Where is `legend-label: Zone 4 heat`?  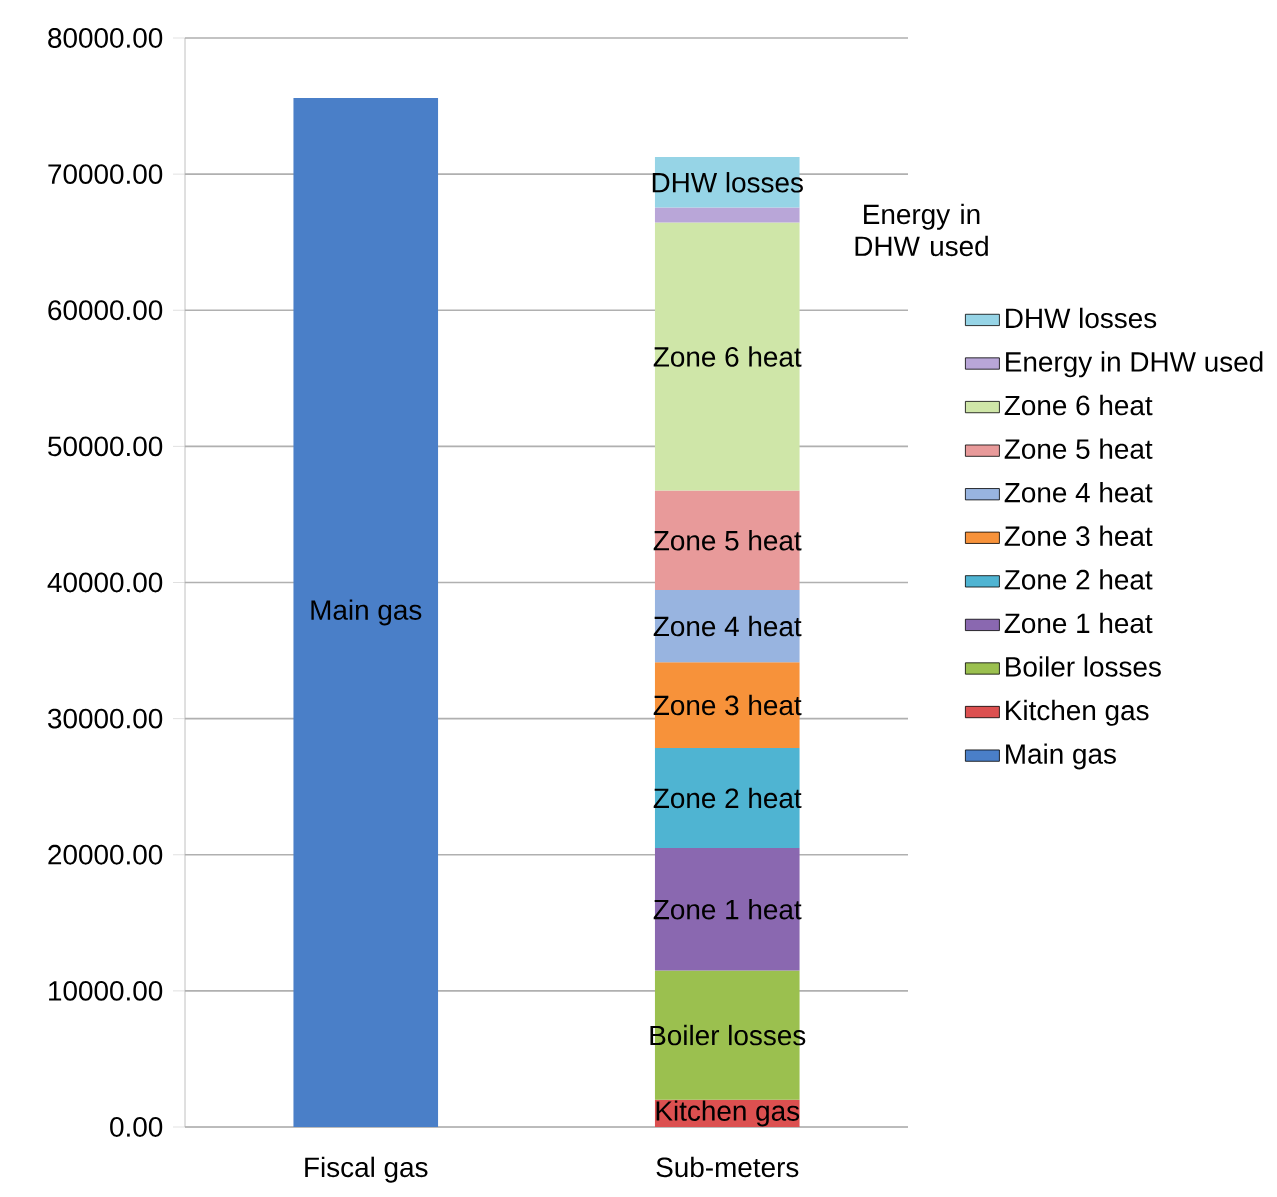 legend-label: Zone 4 heat is located at coordinates (1078, 492).